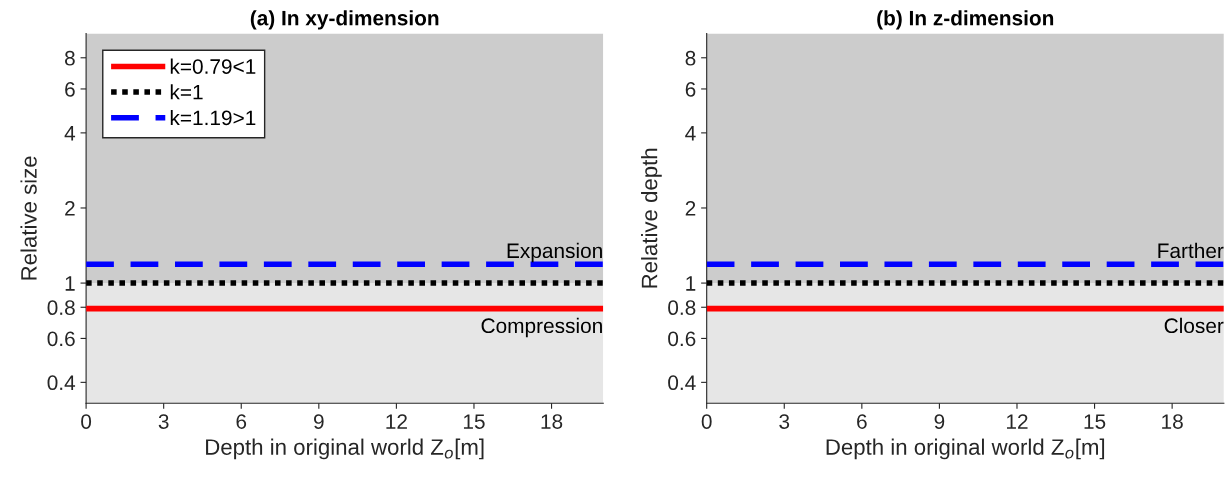 The image size is (1230, 480). I want to click on legend-label: k=1.19>1, so click(213, 117).